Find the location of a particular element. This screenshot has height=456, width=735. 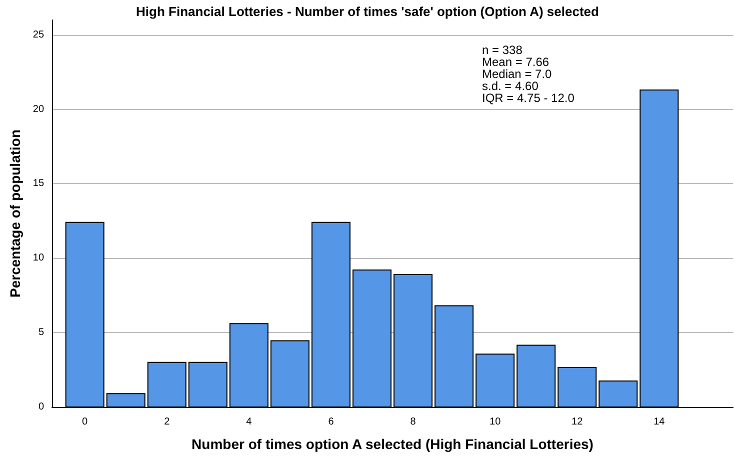

x-axis-title: Number of times option A selected (High Financial Lotteries) is located at coordinates (393, 444).